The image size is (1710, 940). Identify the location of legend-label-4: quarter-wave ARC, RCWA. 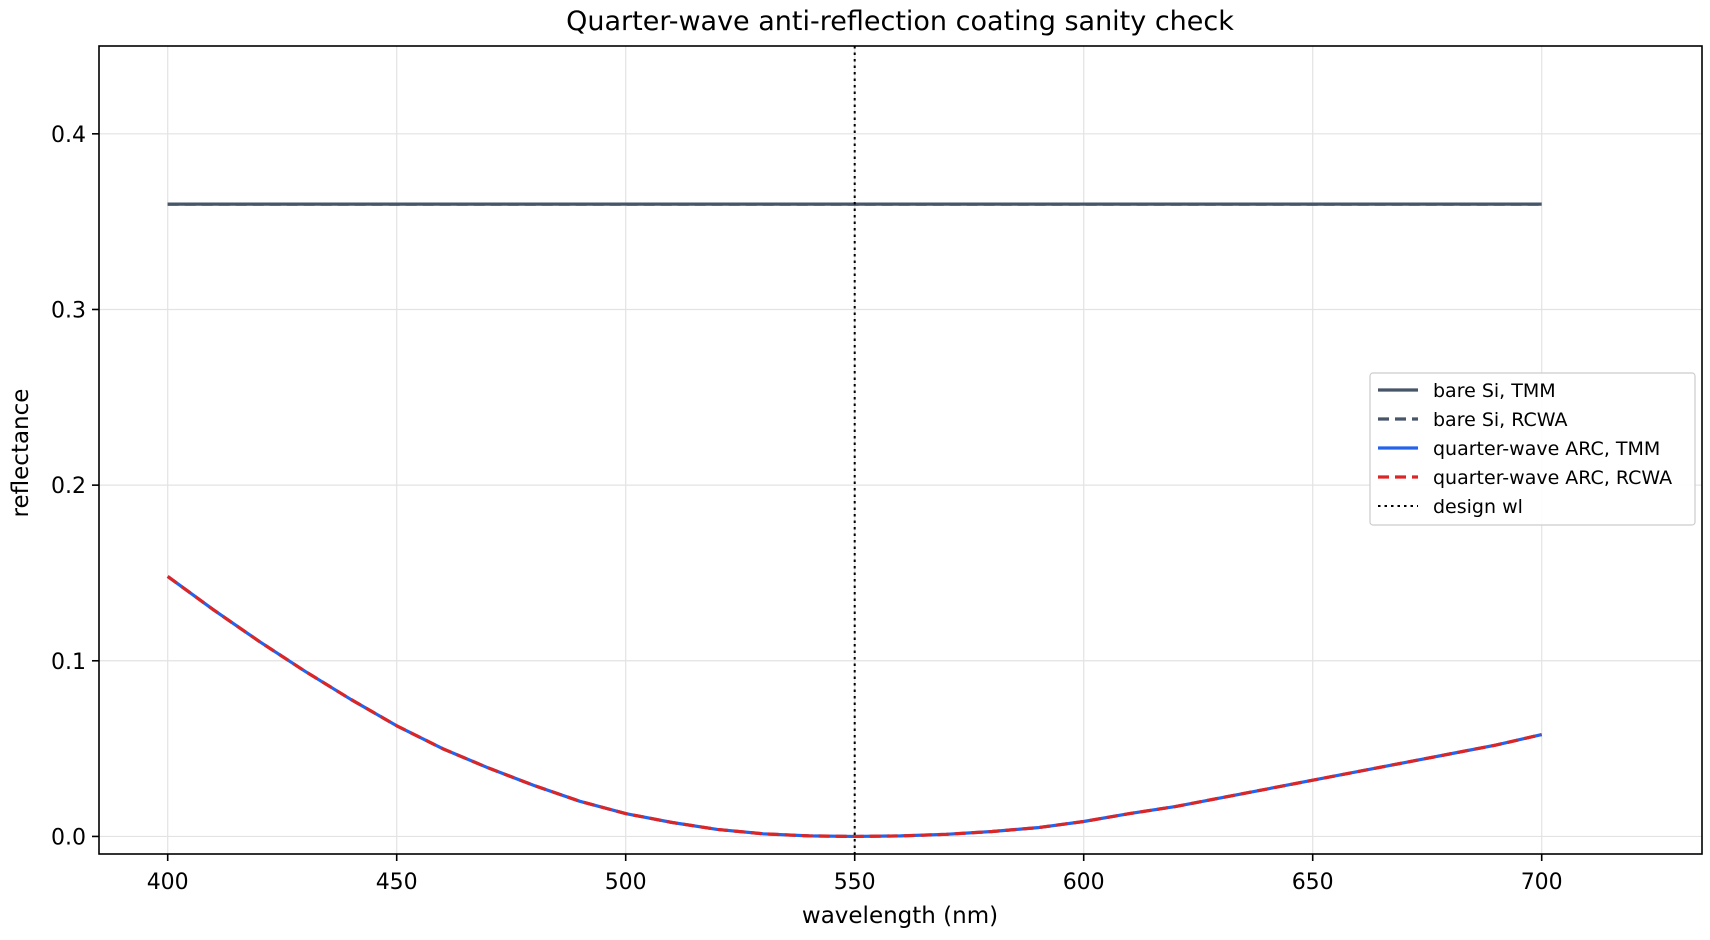
(1552, 478).